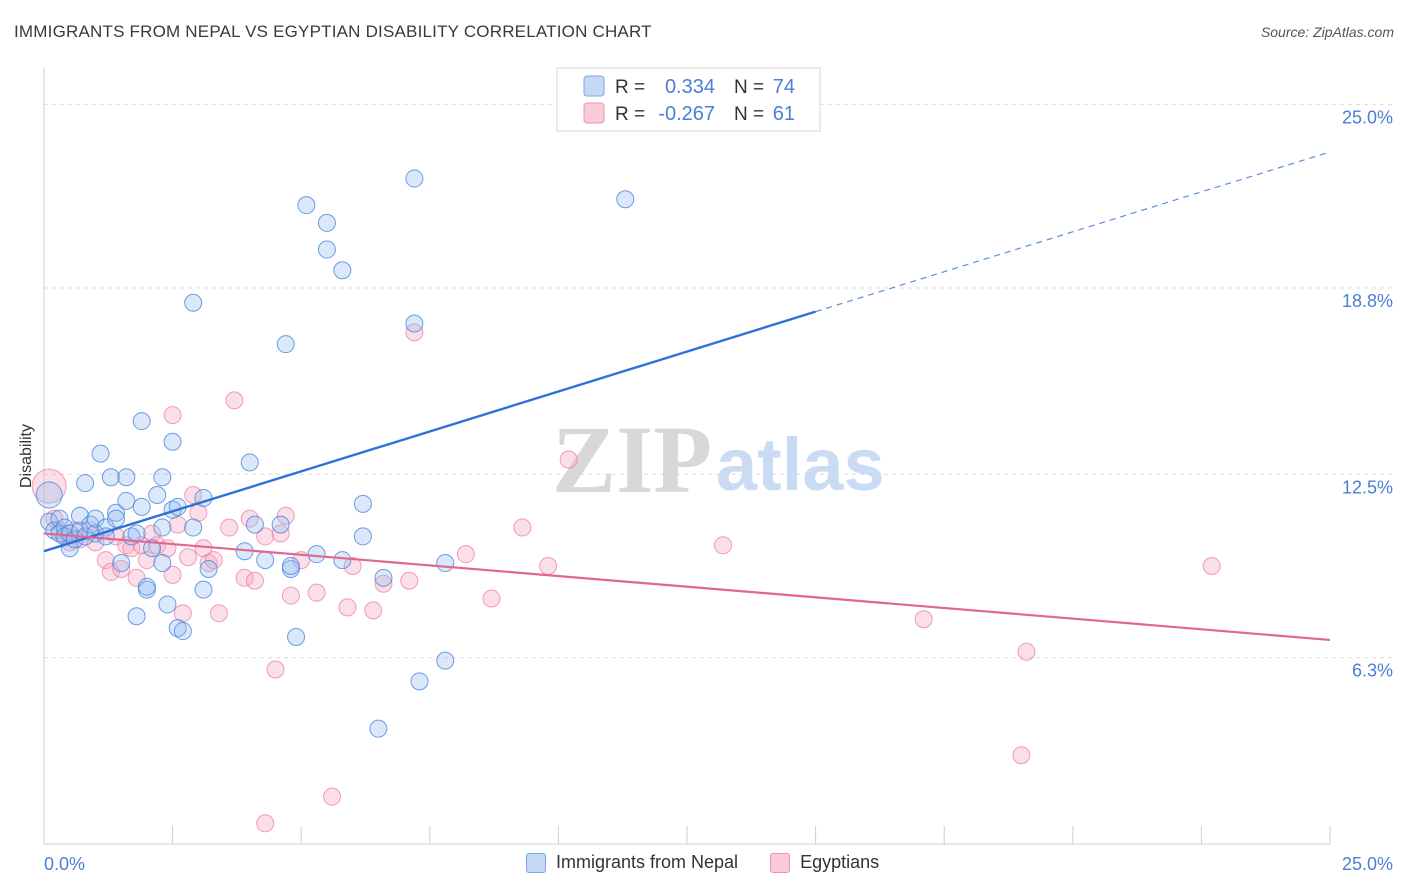  Describe the element at coordinates (536, 862) in the screenshot. I see `legend-swatch-nepal` at that location.